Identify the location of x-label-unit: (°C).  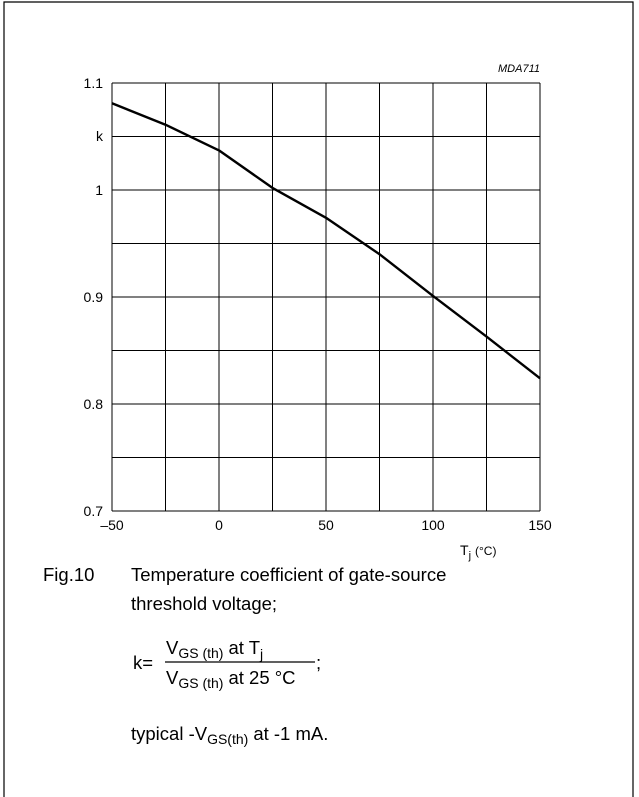
(485, 551).